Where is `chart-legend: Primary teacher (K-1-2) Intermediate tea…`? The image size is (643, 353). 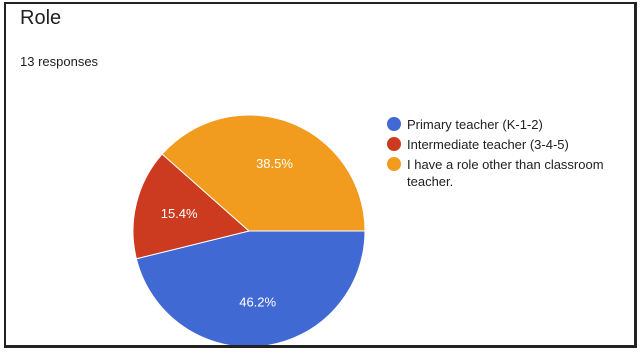
chart-legend: Primary teacher (K-1-2) Intermediate tea… is located at coordinates (507, 154).